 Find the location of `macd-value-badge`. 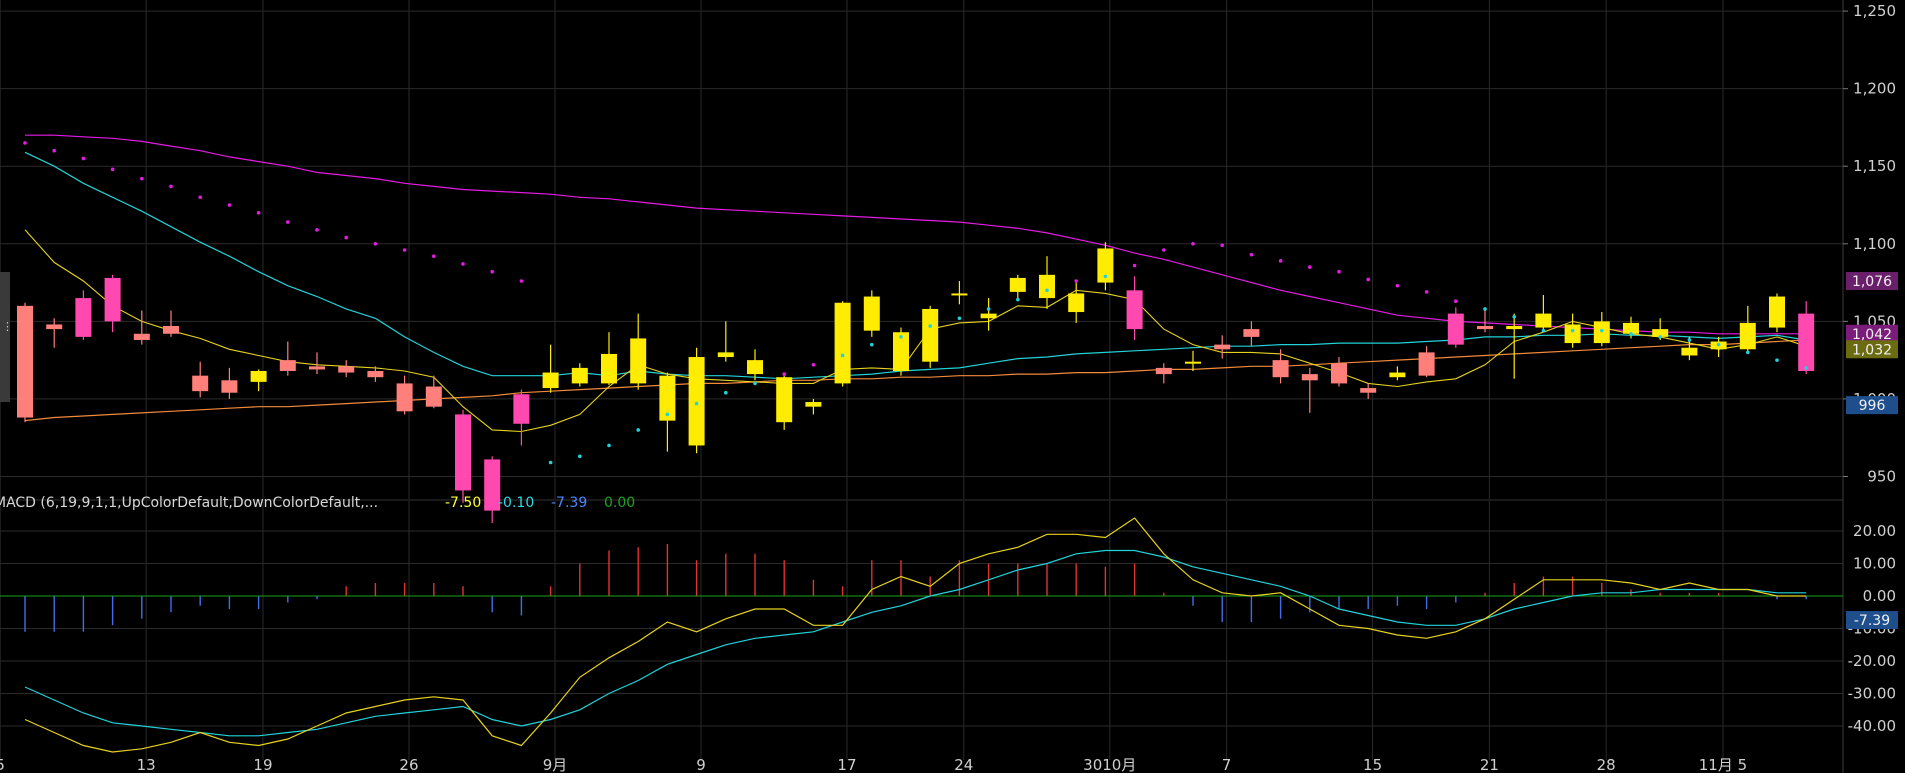

macd-value-badge is located at coordinates (1872, 620).